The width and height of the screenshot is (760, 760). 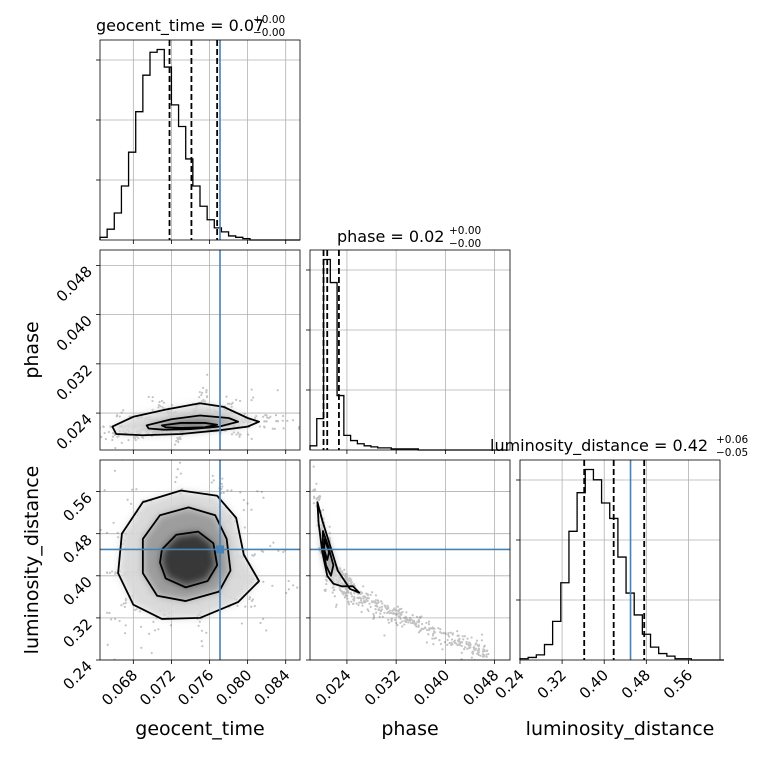 What do you see at coordinates (77, 507) in the screenshot?
I see `ytick-label-luminosity-distance: 0.56` at bounding box center [77, 507].